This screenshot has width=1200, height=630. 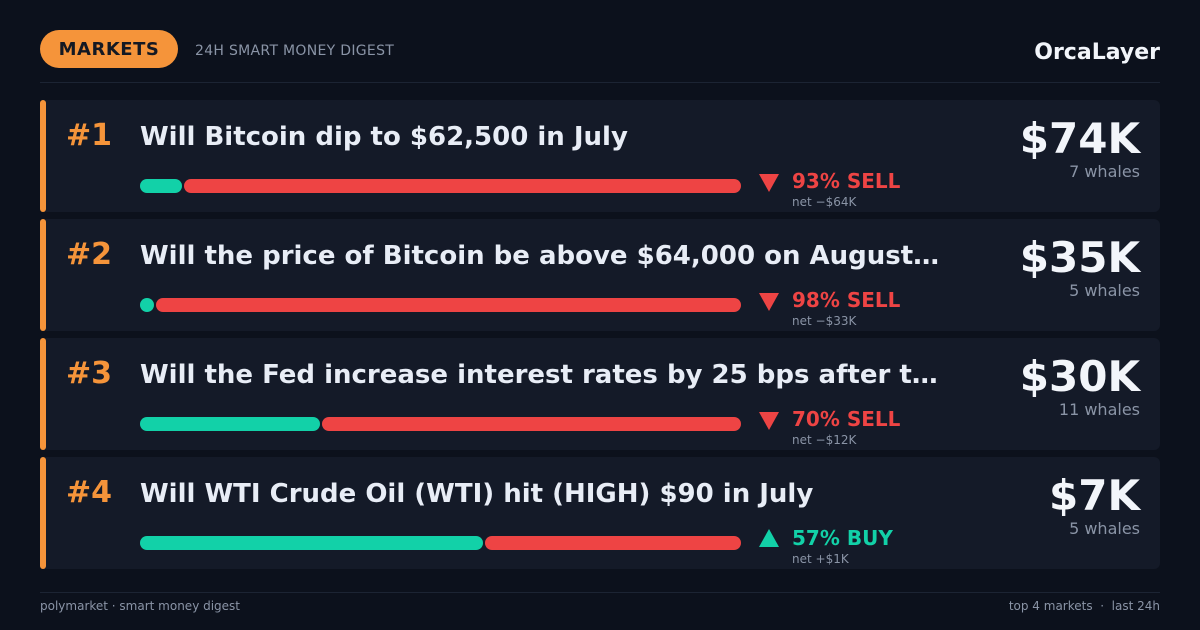 I want to click on footer-source: polymarket · smart money digest, so click(x=140, y=606).